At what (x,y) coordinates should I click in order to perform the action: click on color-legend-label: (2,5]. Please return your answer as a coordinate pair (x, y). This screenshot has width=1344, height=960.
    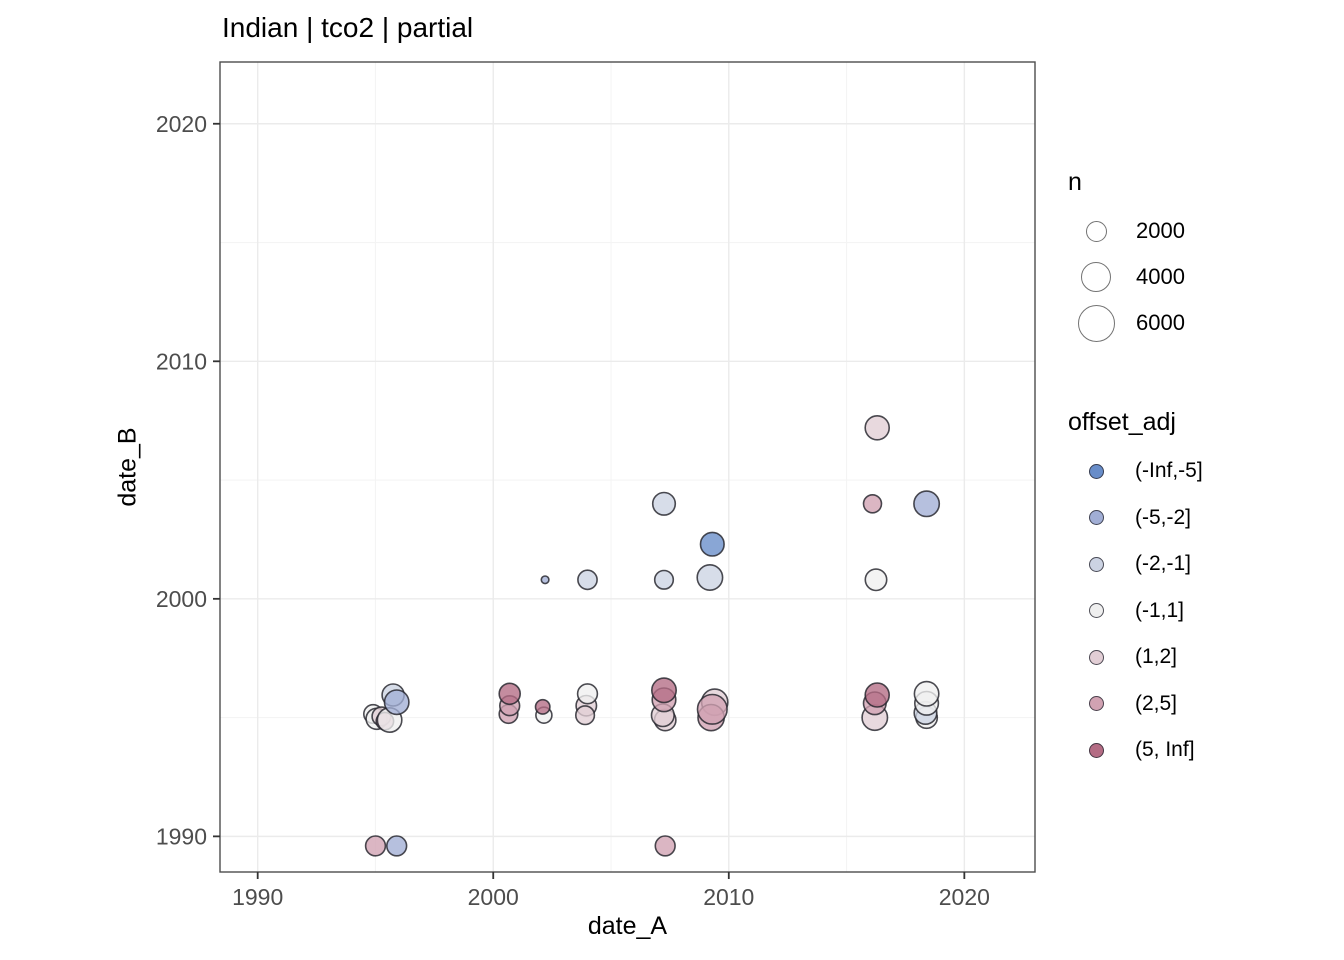
    Looking at the image, I should click on (1156, 703).